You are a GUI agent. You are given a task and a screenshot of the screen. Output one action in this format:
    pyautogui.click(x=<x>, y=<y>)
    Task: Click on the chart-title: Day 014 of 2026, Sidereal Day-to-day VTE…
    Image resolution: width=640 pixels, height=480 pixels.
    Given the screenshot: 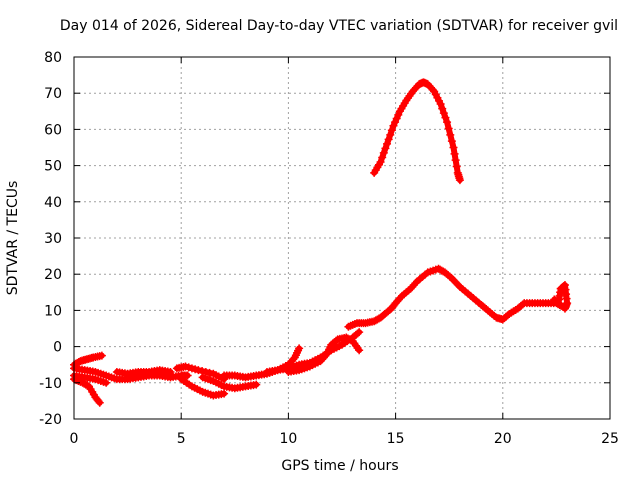 What is the action you would take?
    pyautogui.click(x=339, y=26)
    